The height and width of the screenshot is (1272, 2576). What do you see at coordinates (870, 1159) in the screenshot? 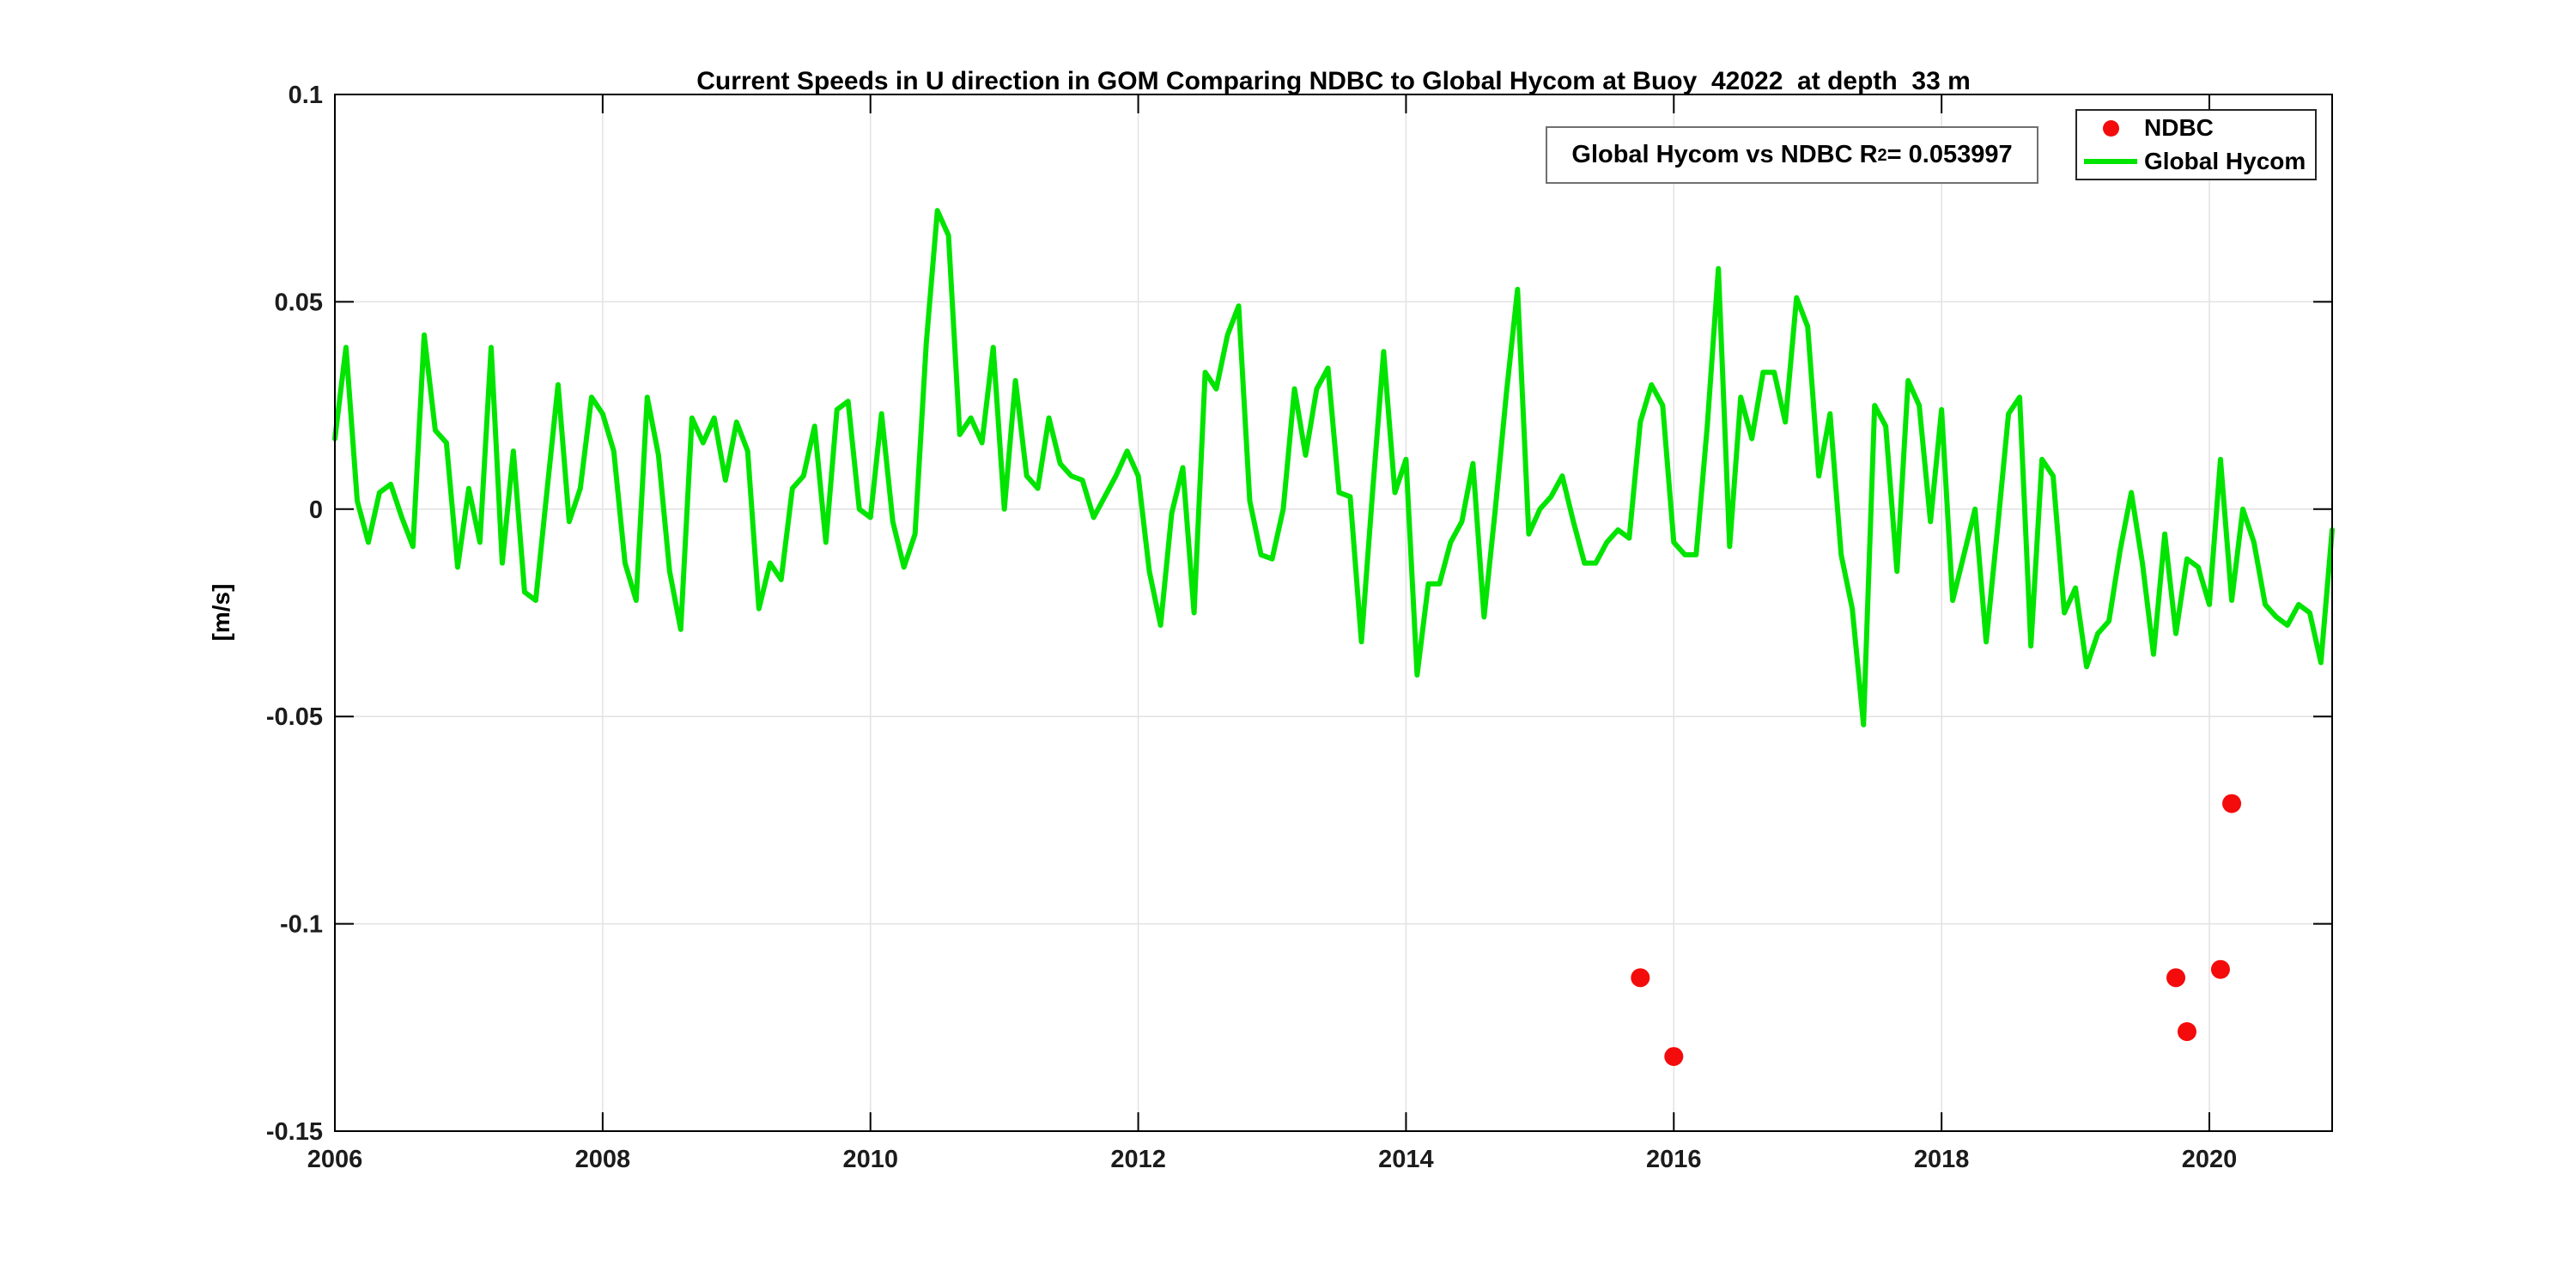
I see `x-tick-label: 2010` at bounding box center [870, 1159].